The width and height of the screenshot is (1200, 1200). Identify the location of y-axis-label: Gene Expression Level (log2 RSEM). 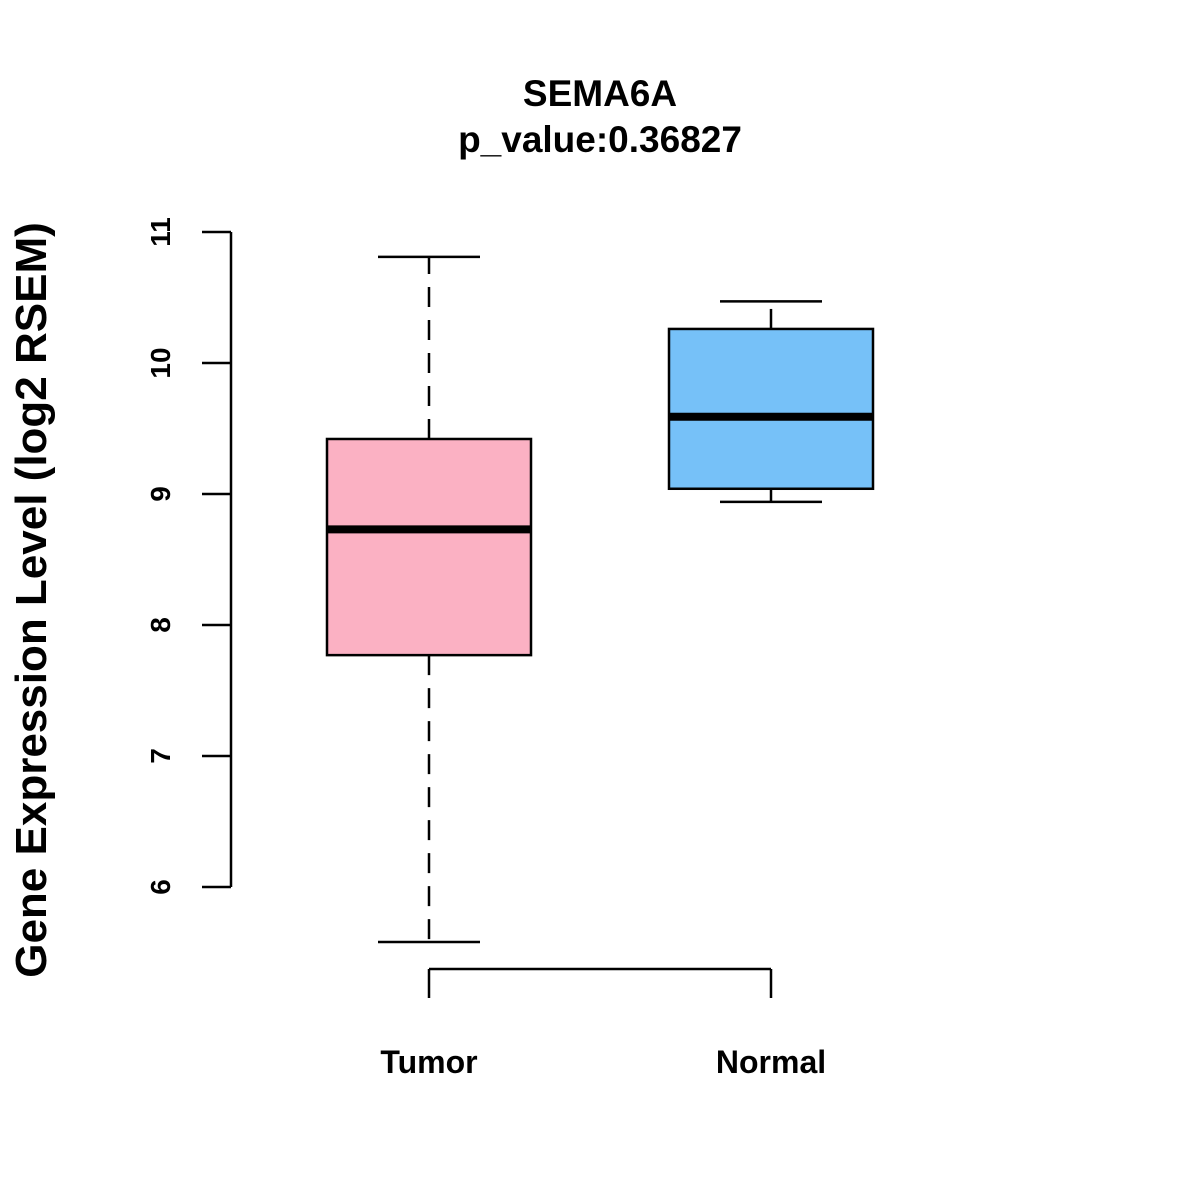
(31, 600).